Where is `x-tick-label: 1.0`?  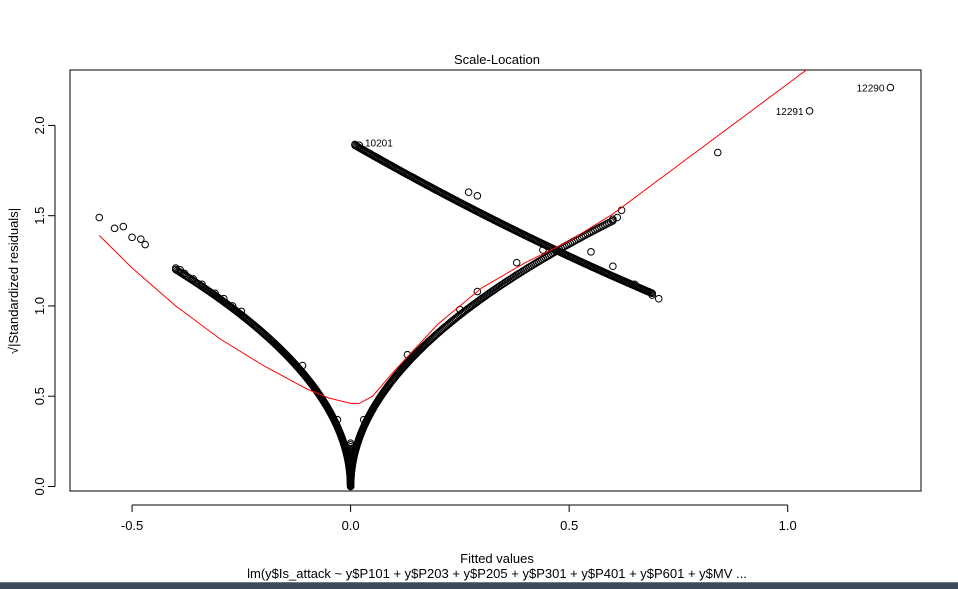
x-tick-label: 1.0 is located at coordinates (788, 525).